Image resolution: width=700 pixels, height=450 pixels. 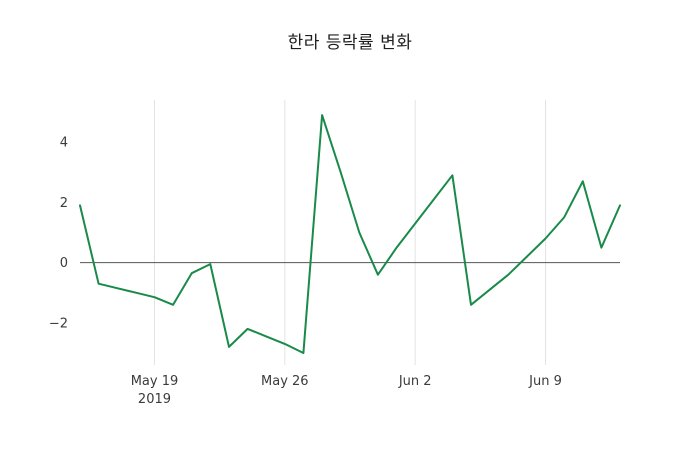 What do you see at coordinates (285, 381) in the screenshot?
I see `x-tick-label: May 26` at bounding box center [285, 381].